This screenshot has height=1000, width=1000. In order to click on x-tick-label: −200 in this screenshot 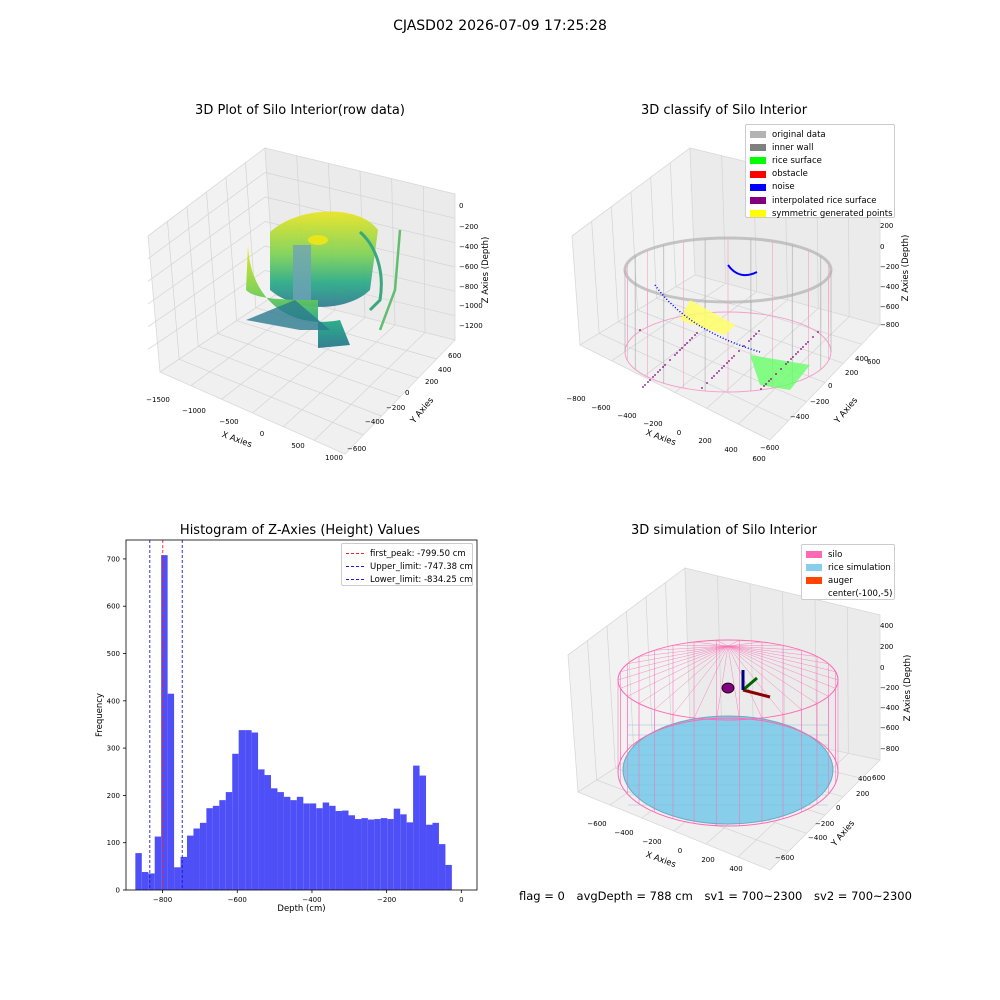, I will do `click(386, 900)`.